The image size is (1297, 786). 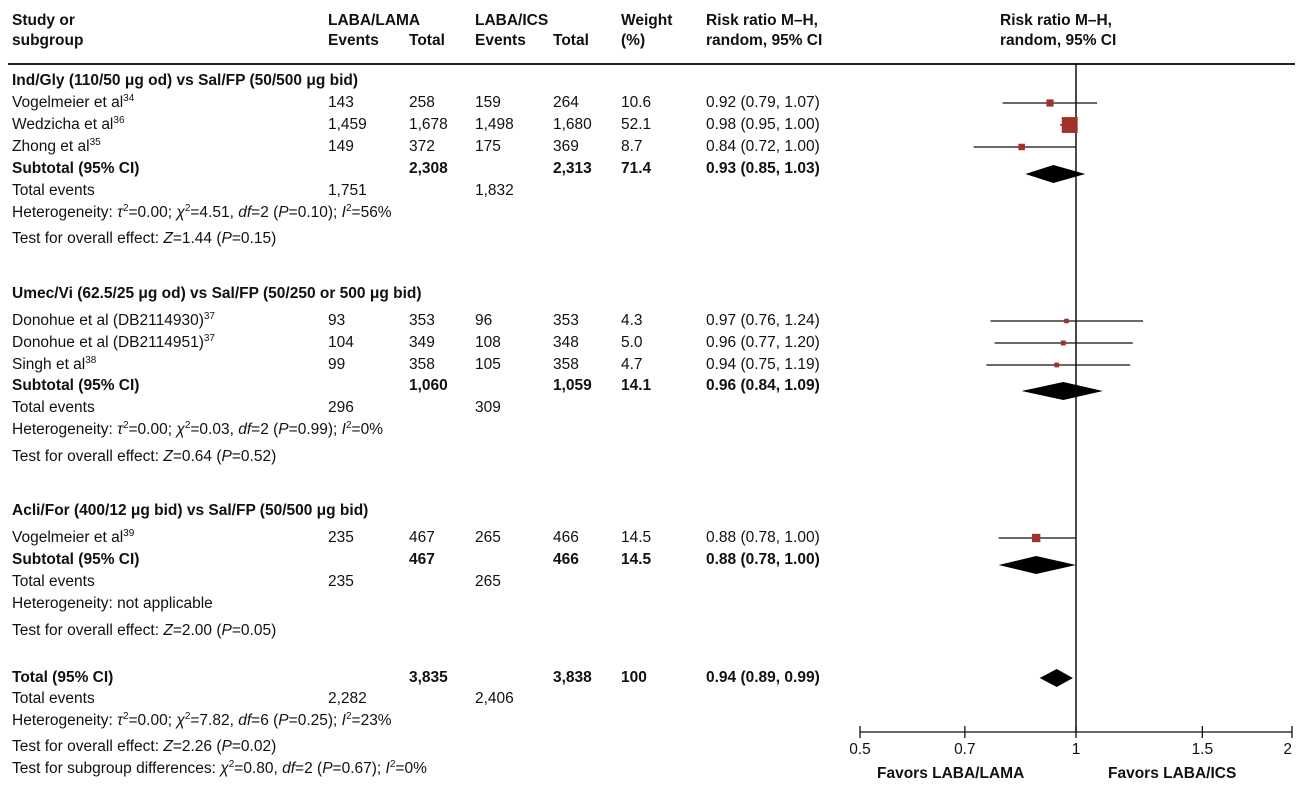 What do you see at coordinates (566, 146) in the screenshot?
I see `total-laba-ics: 369` at bounding box center [566, 146].